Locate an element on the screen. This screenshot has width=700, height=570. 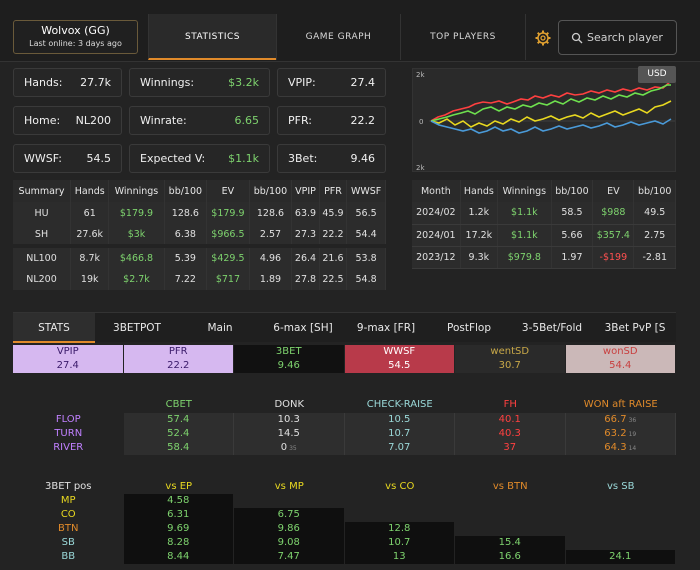
subtab: 9-max [FR] is located at coordinates (386, 328).